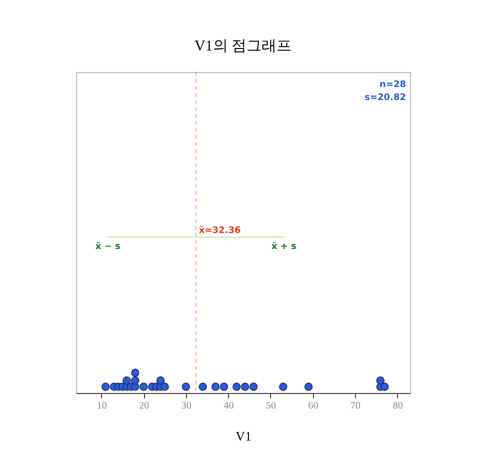 This screenshot has height=452, width=486. What do you see at coordinates (186, 406) in the screenshot?
I see `x-tick-label: 30` at bounding box center [186, 406].